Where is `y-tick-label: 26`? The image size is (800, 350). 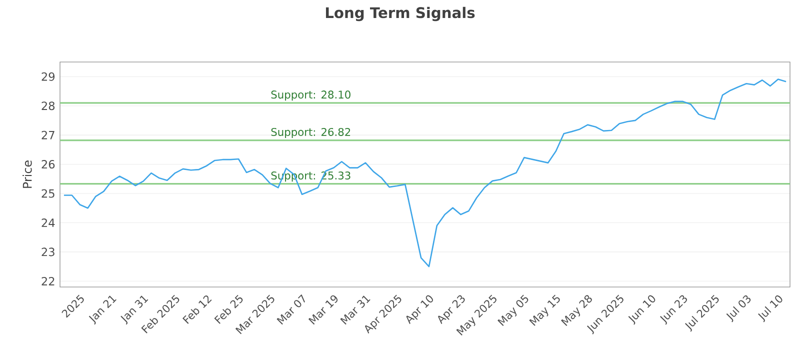
y-tick-label: 26 is located at coordinates (48, 164).